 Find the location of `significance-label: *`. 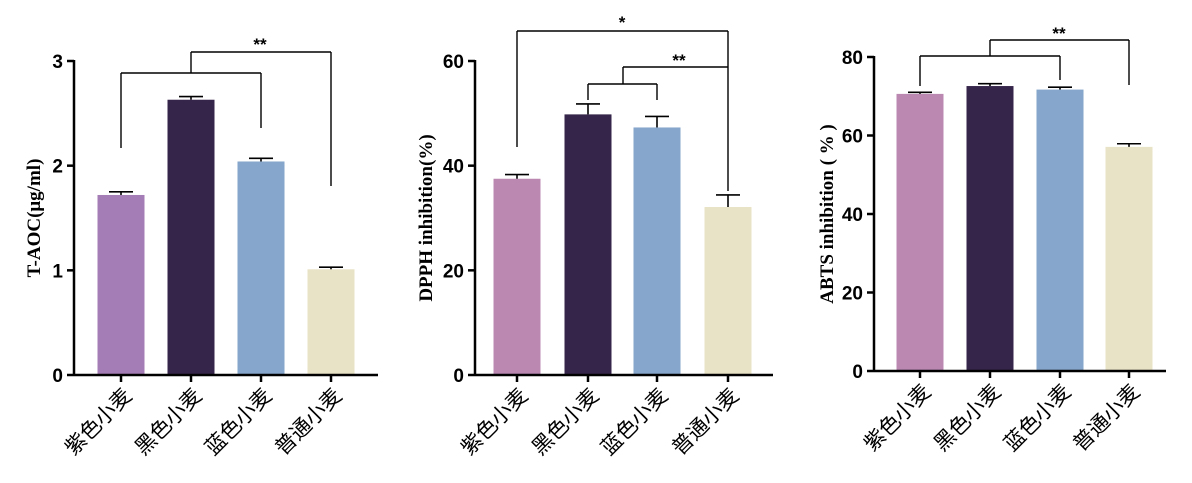

significance-label: * is located at coordinates (622, 22).